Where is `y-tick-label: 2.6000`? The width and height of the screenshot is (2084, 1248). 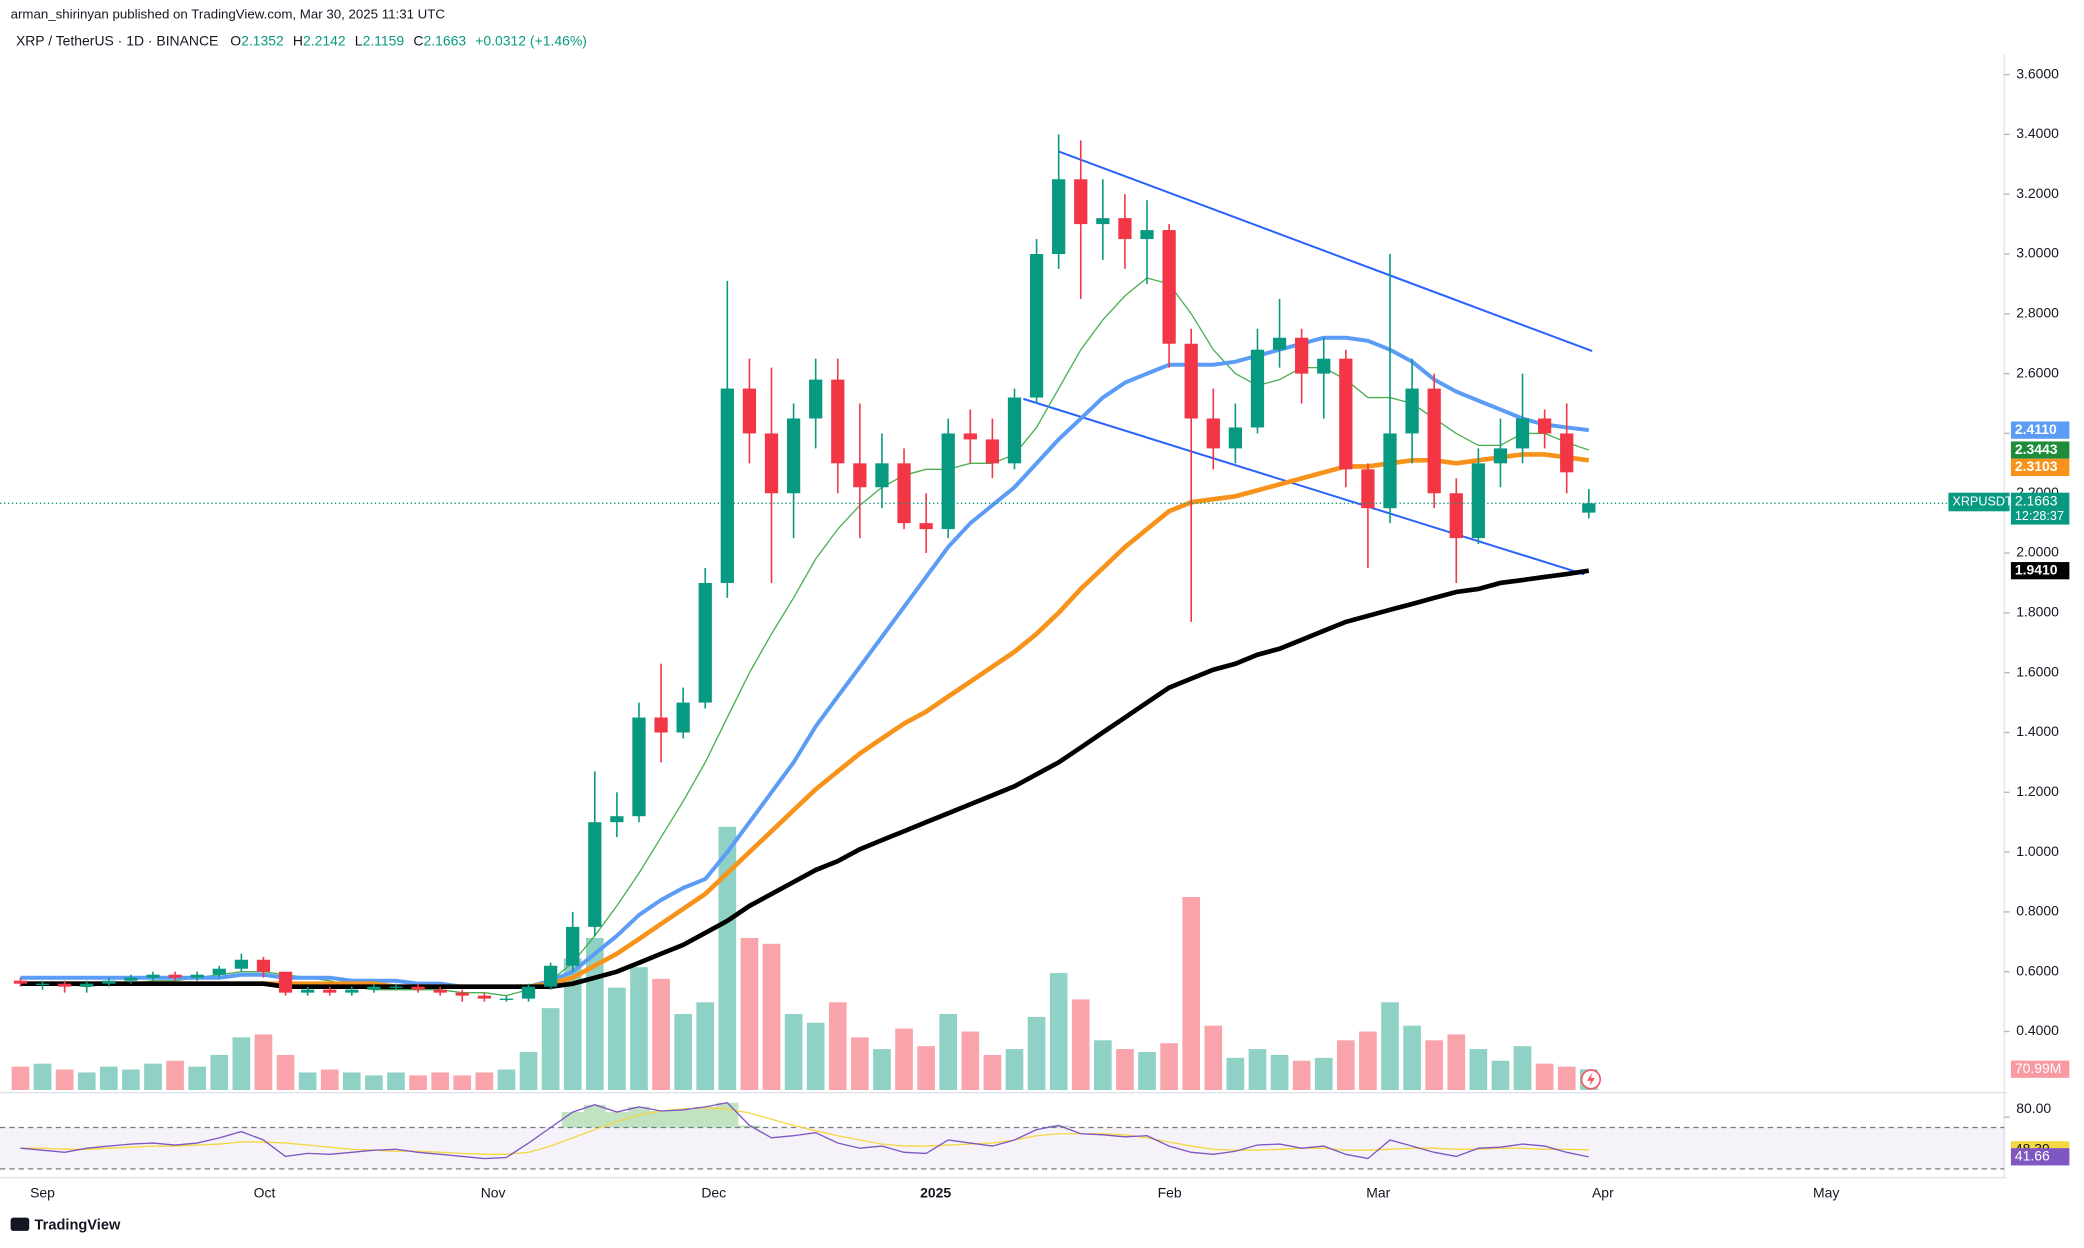 y-tick-label: 2.6000 is located at coordinates (2037, 372).